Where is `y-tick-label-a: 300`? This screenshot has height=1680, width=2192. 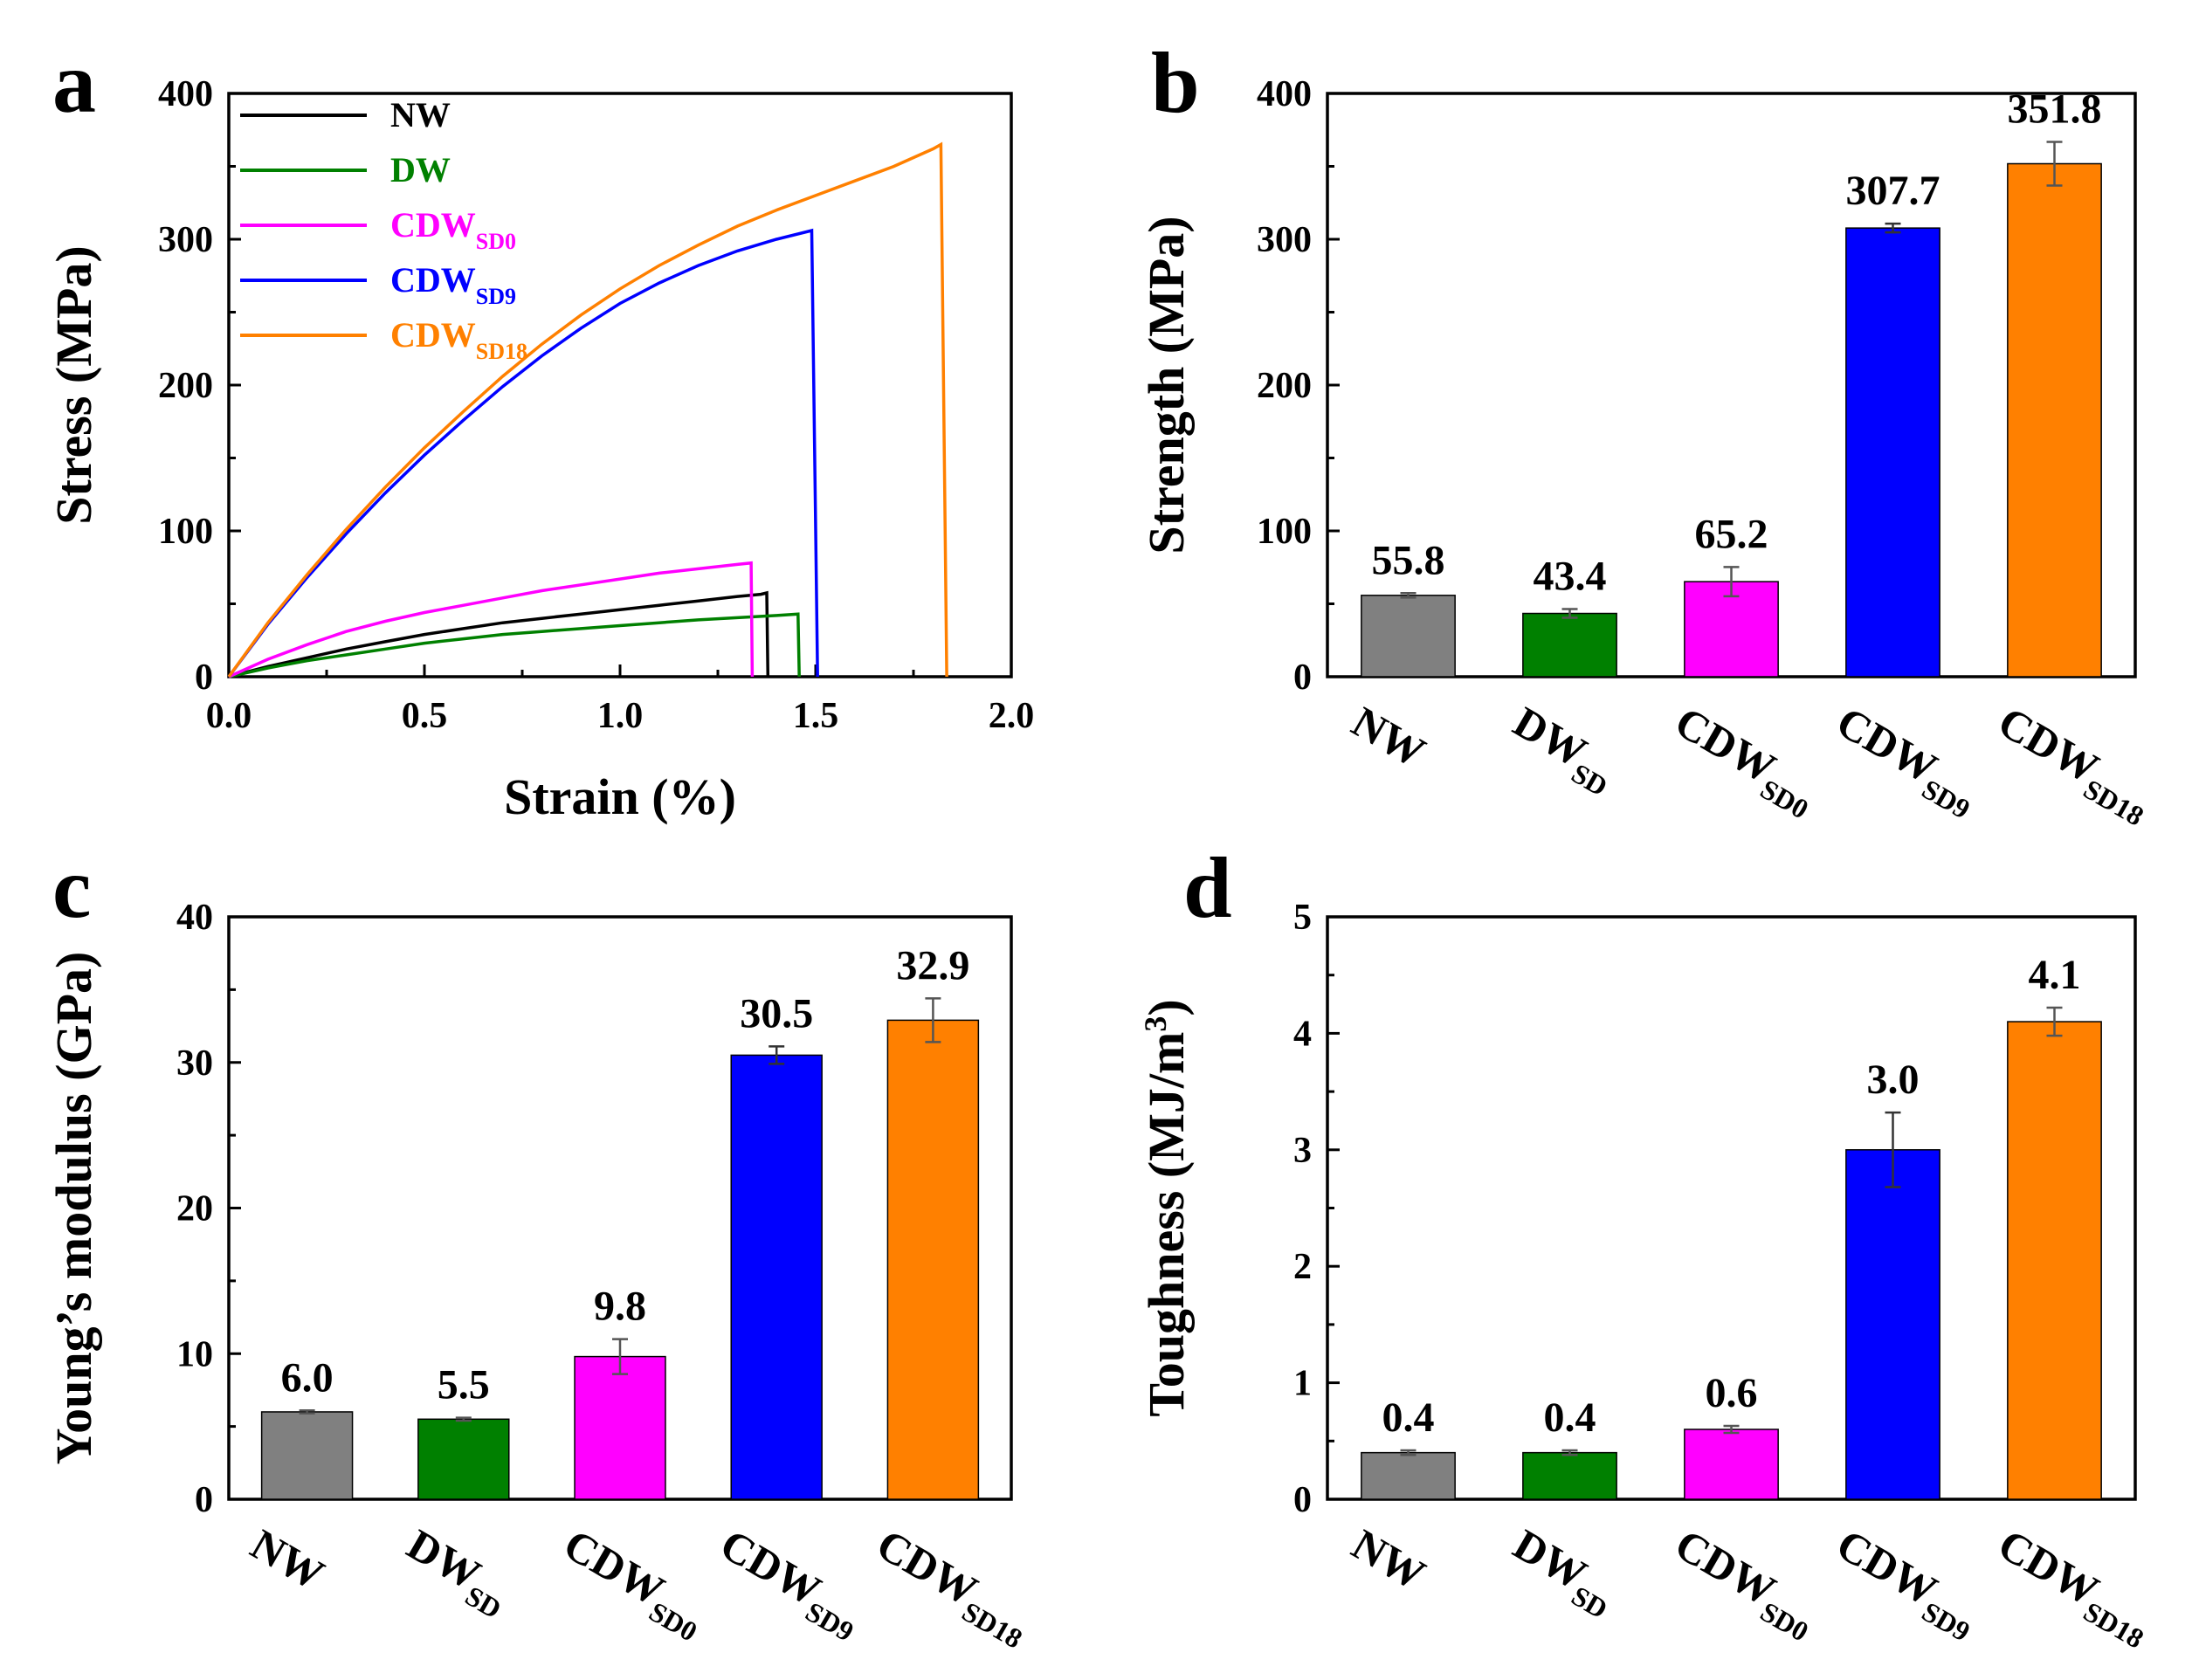 y-tick-label-a: 300 is located at coordinates (185, 240).